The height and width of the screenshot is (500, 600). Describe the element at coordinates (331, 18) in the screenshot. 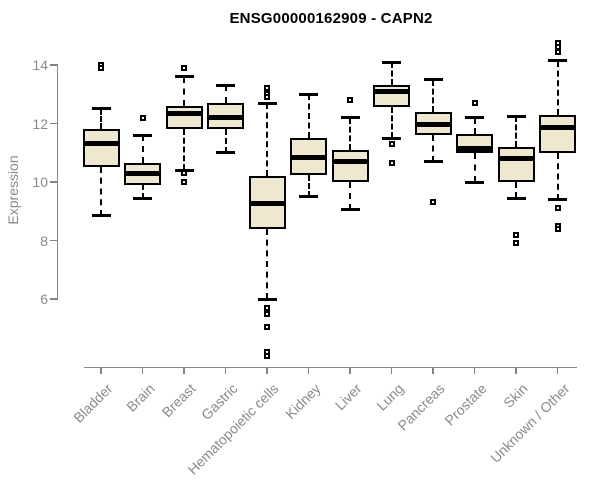

I see `chart-title: ENSG00000162909 - CAPN2` at that location.